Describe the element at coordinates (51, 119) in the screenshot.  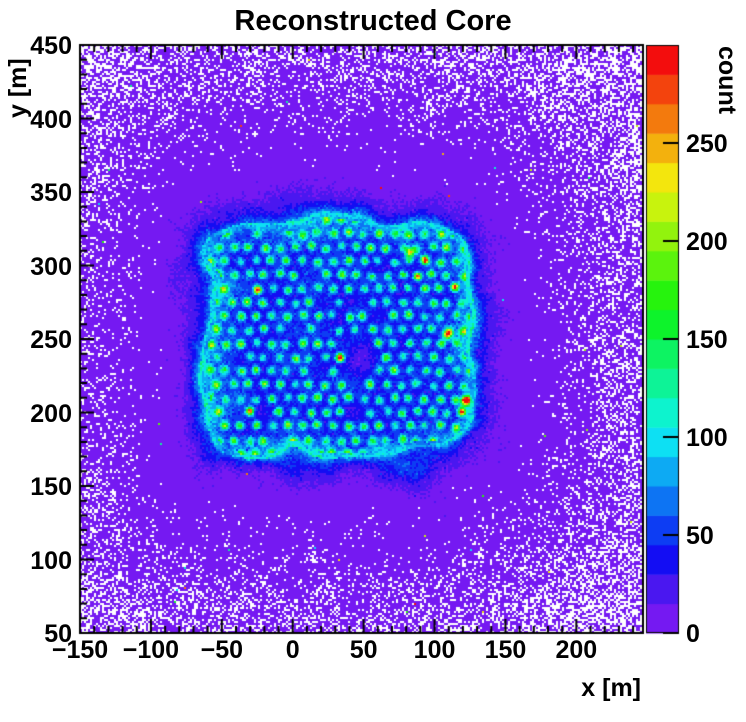
I see `y-tick-label: 400` at that location.